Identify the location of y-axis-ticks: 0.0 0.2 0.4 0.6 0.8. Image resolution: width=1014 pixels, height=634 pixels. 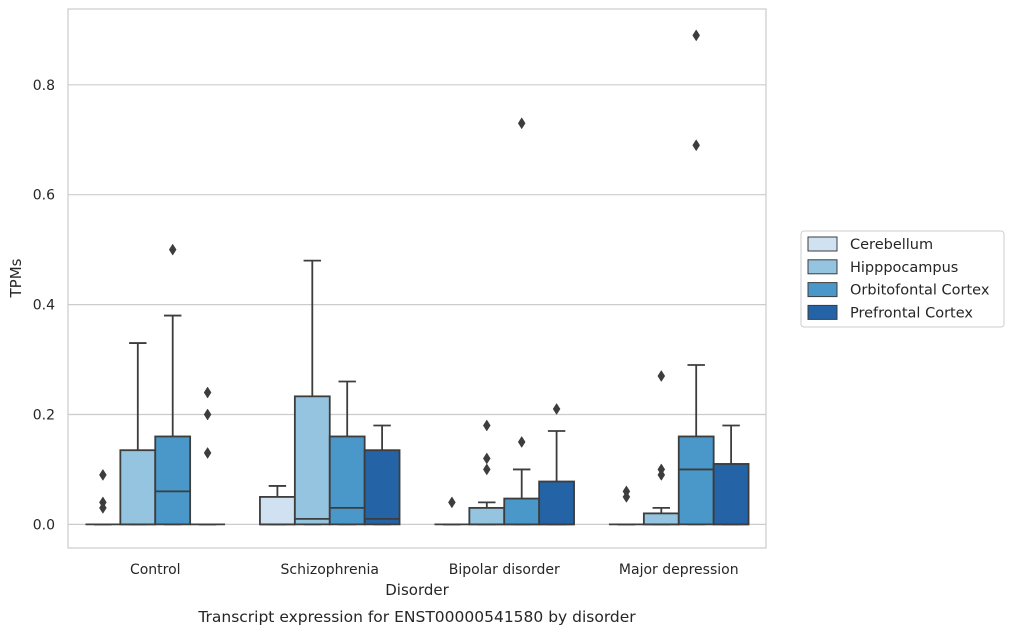
(44, 306).